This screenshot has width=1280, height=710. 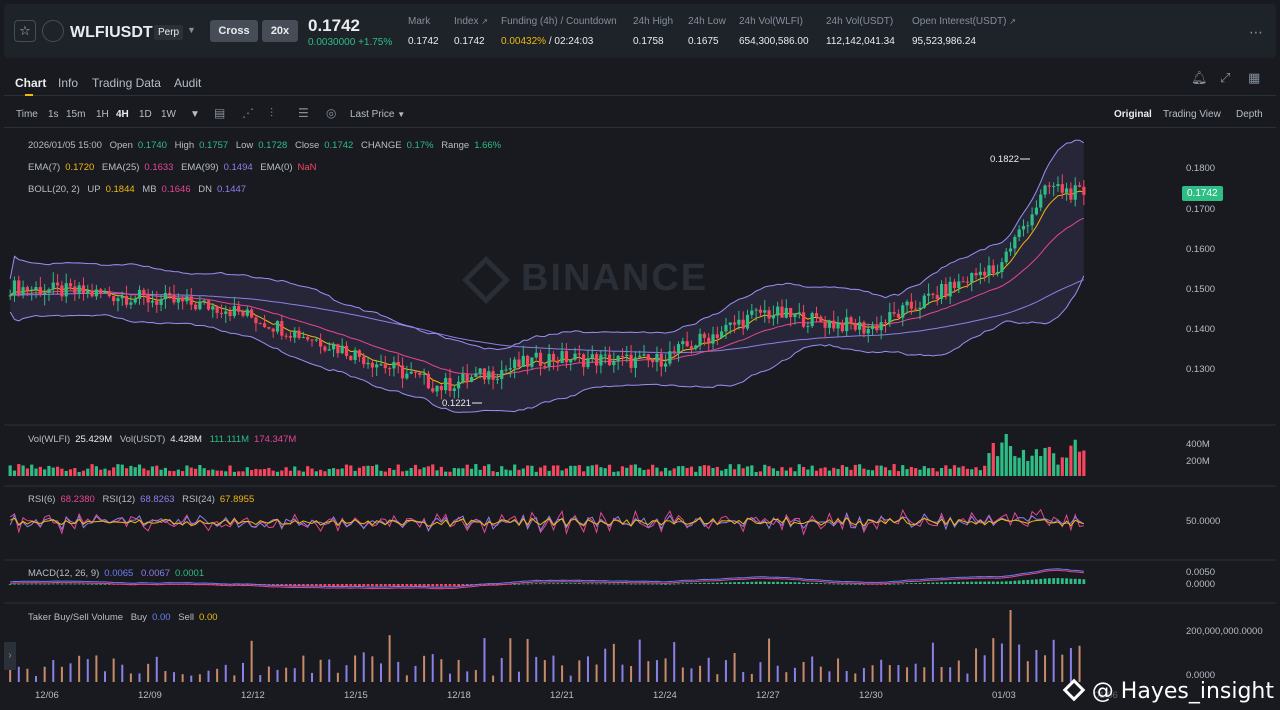 I want to click on indicator-icon: ⋰, so click(x=248, y=113).